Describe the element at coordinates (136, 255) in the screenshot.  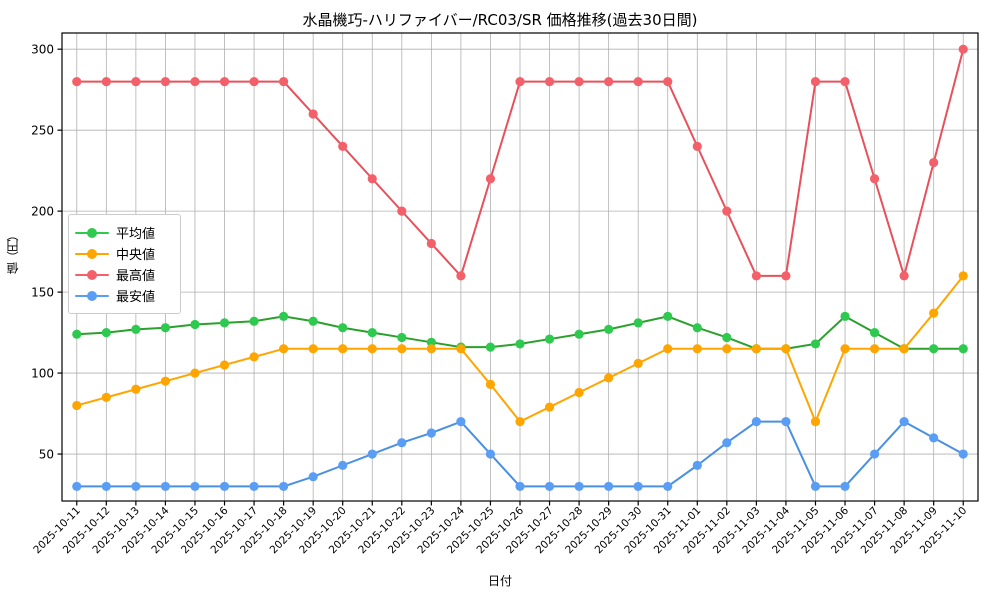
I see `legend-label-median: 中央値` at that location.